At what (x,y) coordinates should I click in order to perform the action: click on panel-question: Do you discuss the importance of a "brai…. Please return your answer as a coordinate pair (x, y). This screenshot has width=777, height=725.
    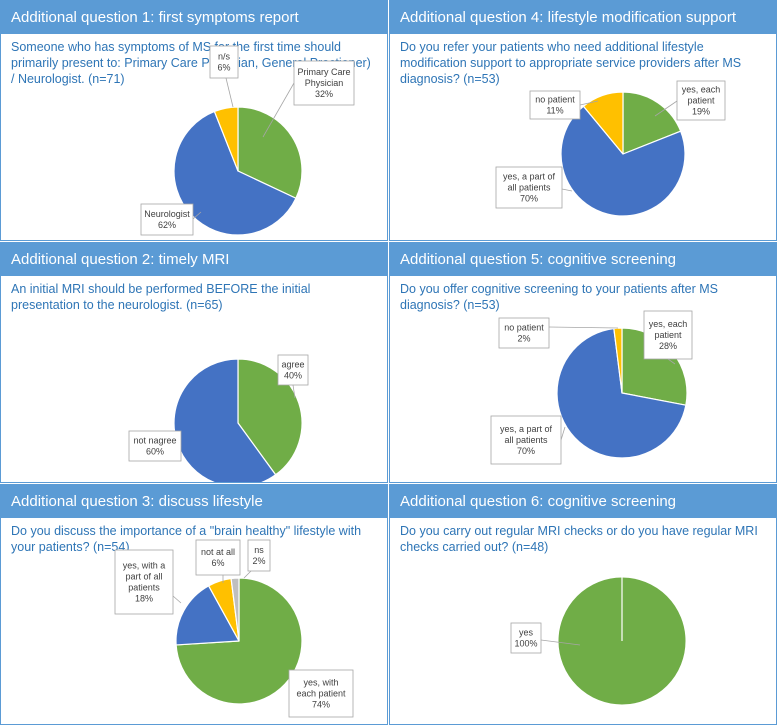
    Looking at the image, I should click on (186, 539).